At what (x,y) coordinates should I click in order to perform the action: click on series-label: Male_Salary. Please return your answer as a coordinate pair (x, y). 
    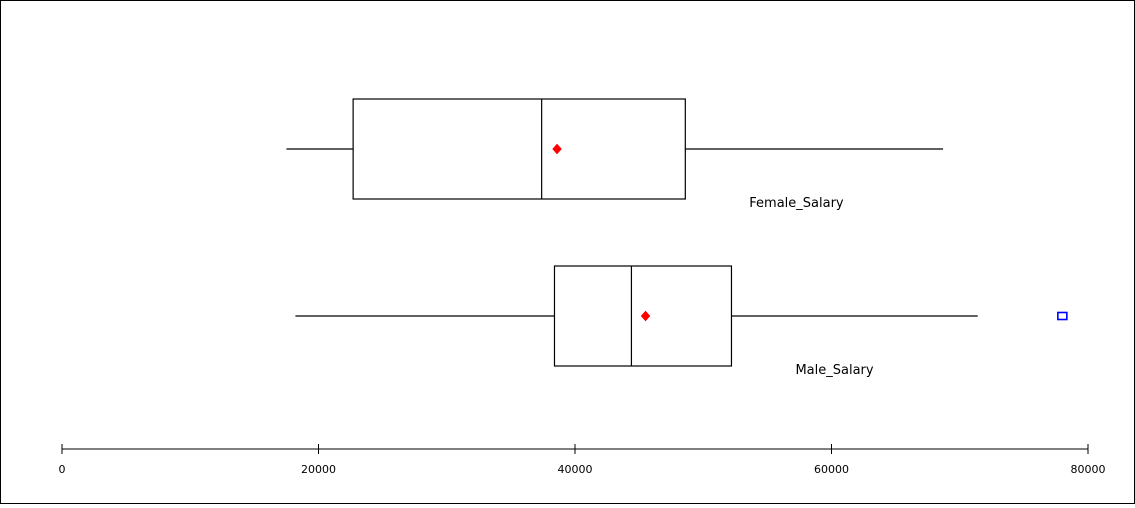
    Looking at the image, I should click on (834, 370).